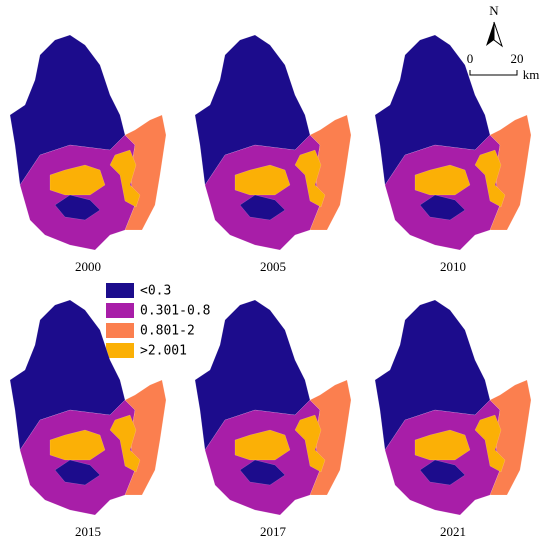  What do you see at coordinates (175, 311) in the screenshot?
I see `legend-label: 0.301-0.8` at bounding box center [175, 311].